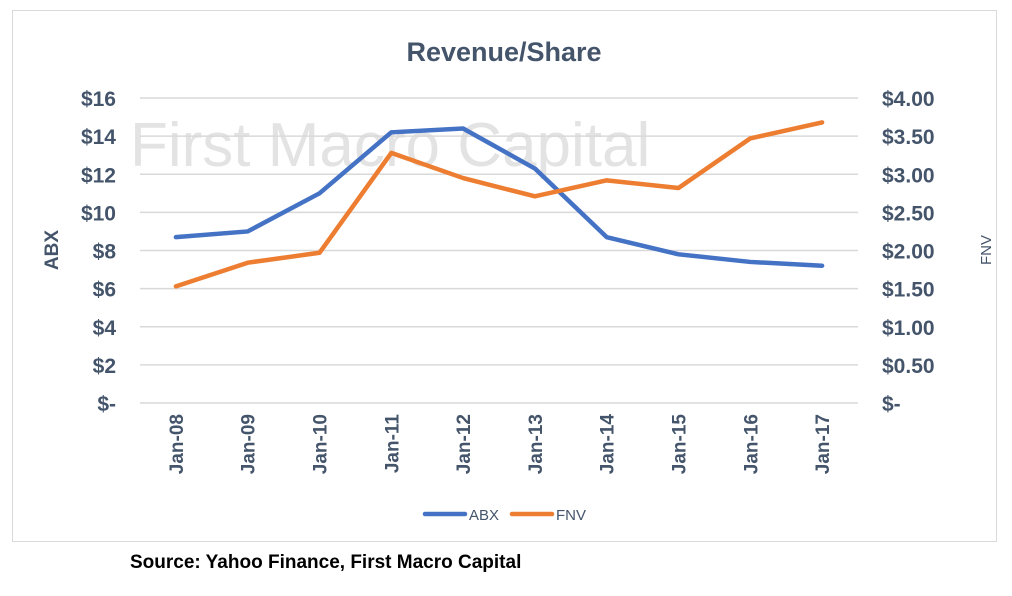 The image size is (1012, 596). I want to click on right-tick-label: $-, so click(891, 404).